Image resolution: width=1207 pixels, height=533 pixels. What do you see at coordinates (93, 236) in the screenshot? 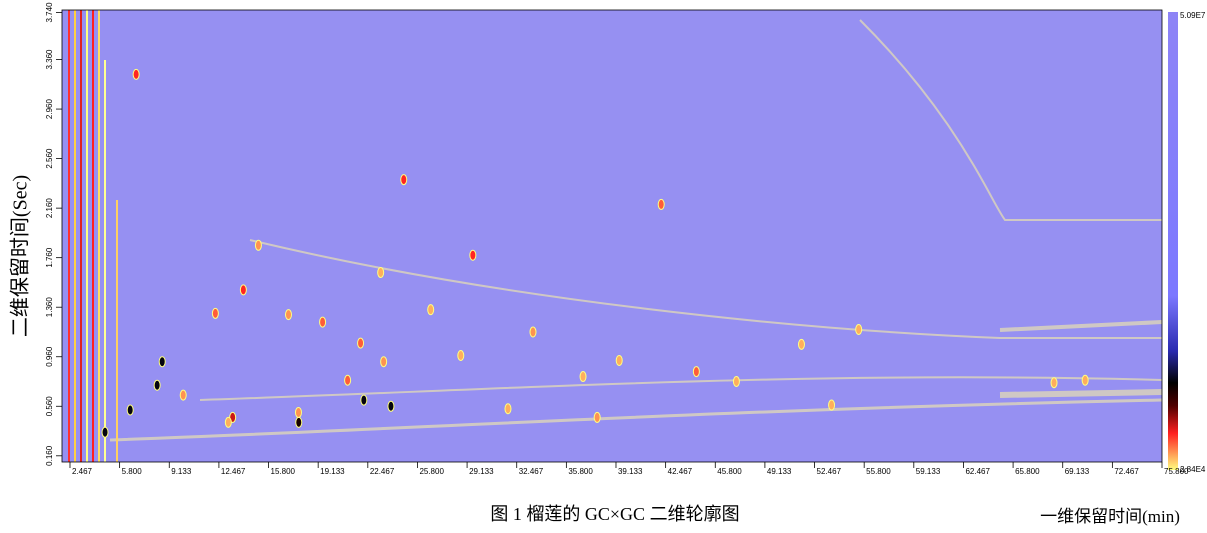
I see `solvent-front` at bounding box center [93, 236].